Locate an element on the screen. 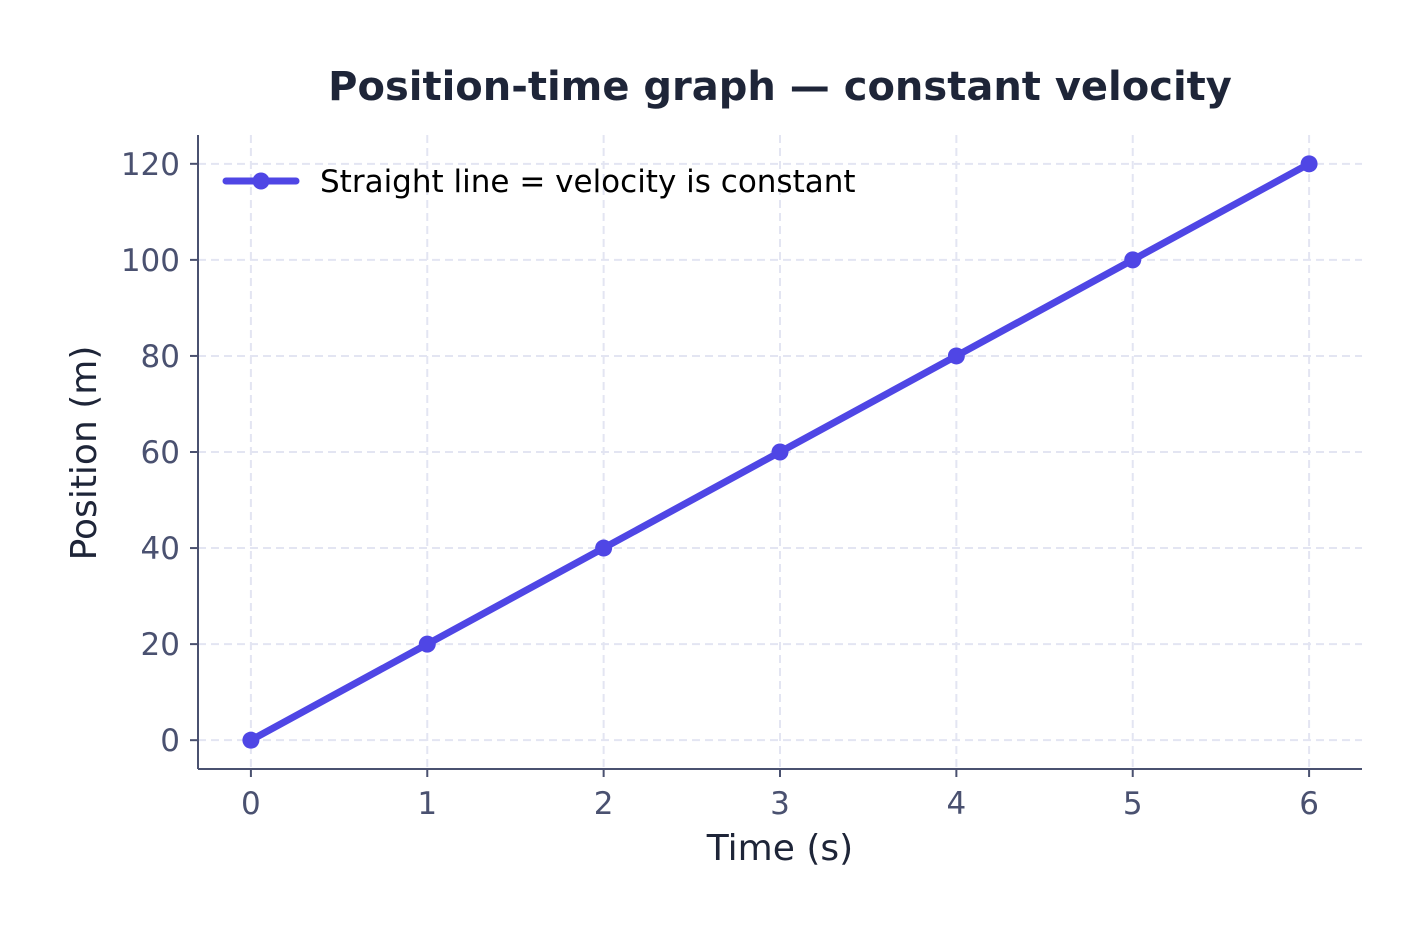  x-tick-label: 1 is located at coordinates (427, 804).